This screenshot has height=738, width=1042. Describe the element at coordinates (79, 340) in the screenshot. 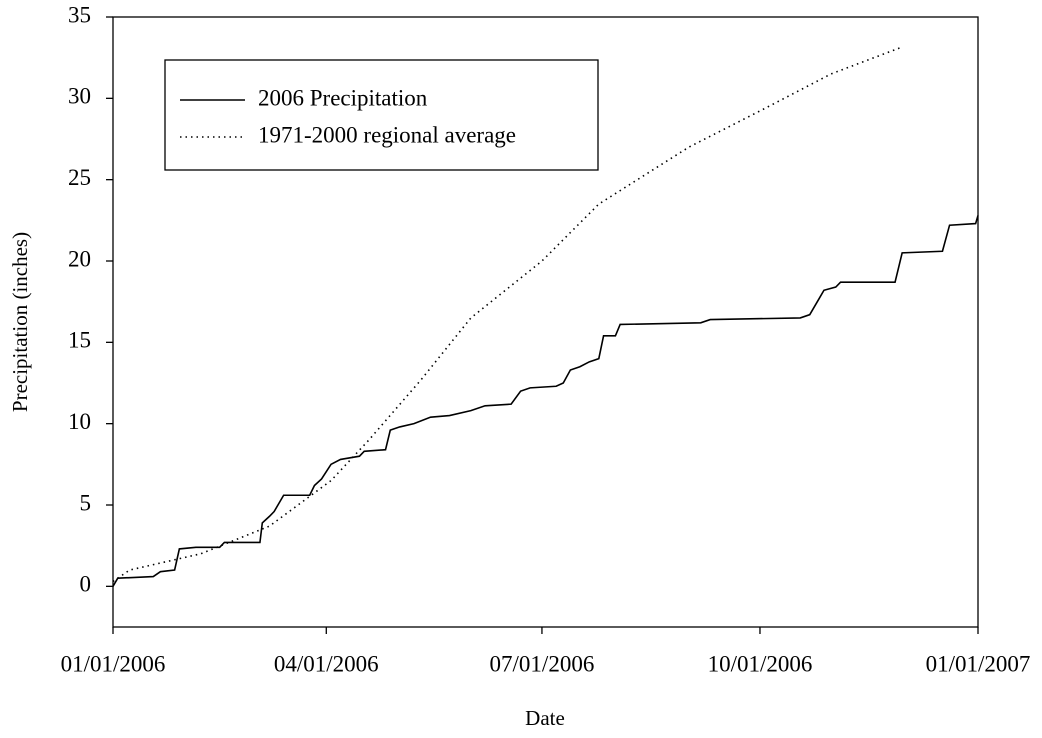

I see `y-tick-label: 15` at that location.